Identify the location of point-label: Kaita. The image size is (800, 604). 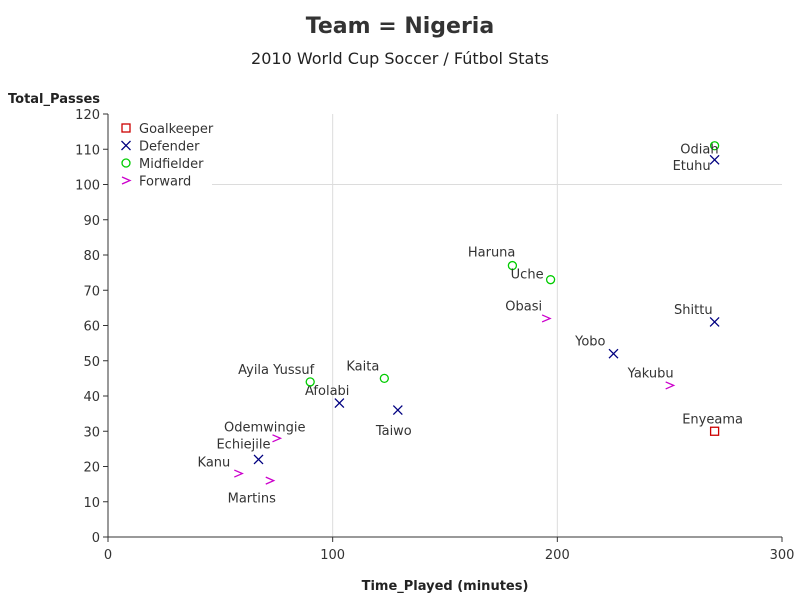
(362, 366).